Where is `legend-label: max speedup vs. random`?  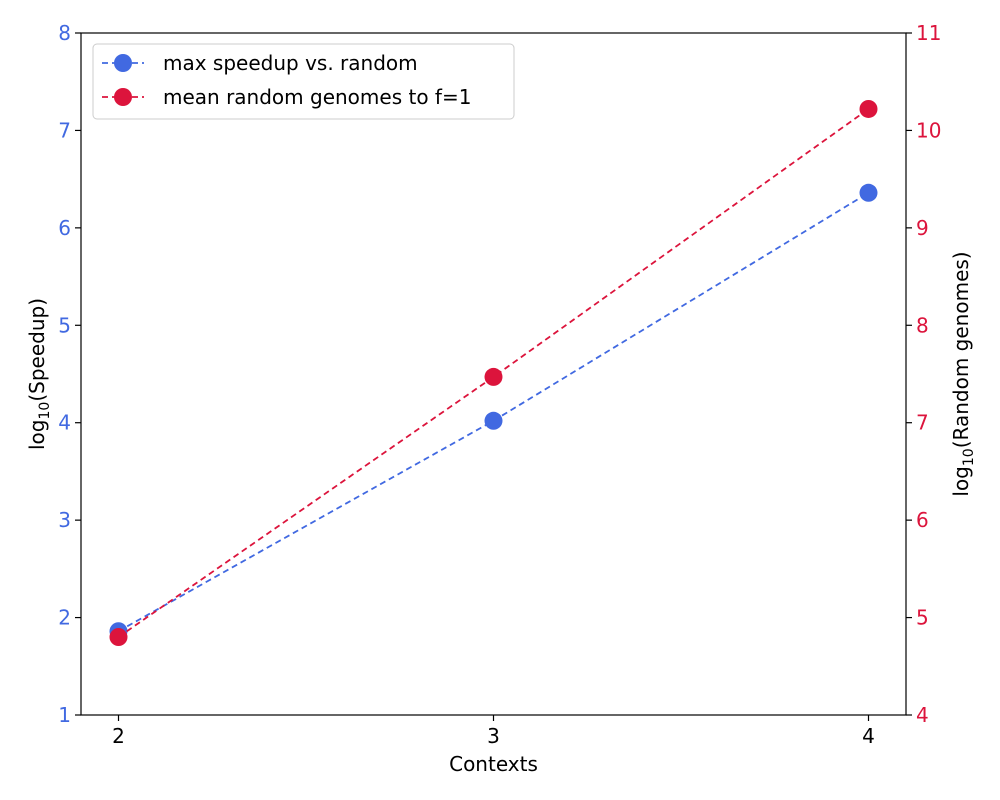 legend-label: max speedup vs. random is located at coordinates (290, 63).